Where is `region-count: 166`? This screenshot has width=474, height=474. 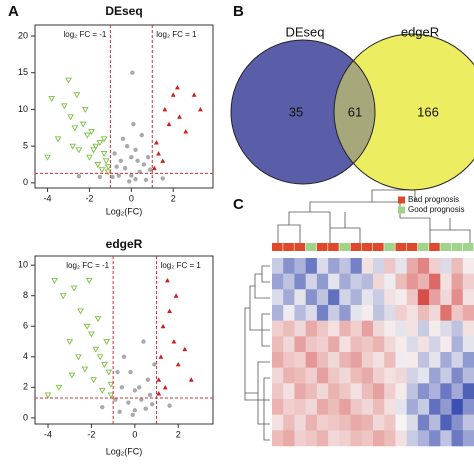 region-count: 166 is located at coordinates (428, 111).